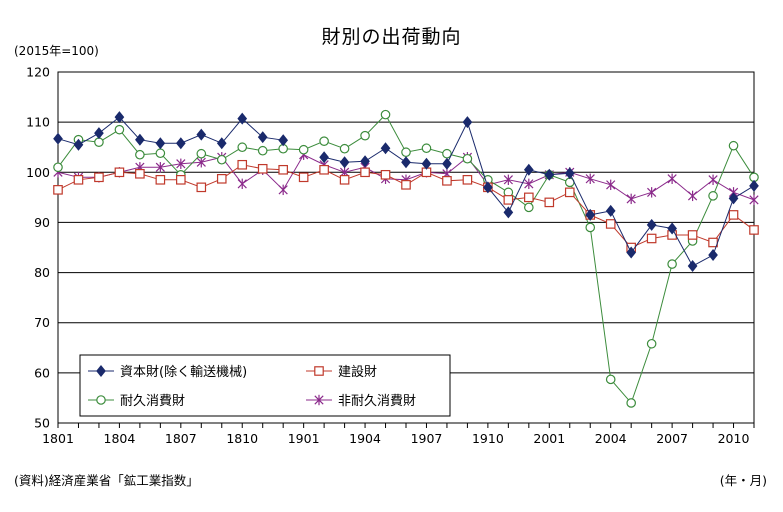 The height and width of the screenshot is (512, 783). I want to click on legend-item: 非耐久消費財, so click(361, 401).